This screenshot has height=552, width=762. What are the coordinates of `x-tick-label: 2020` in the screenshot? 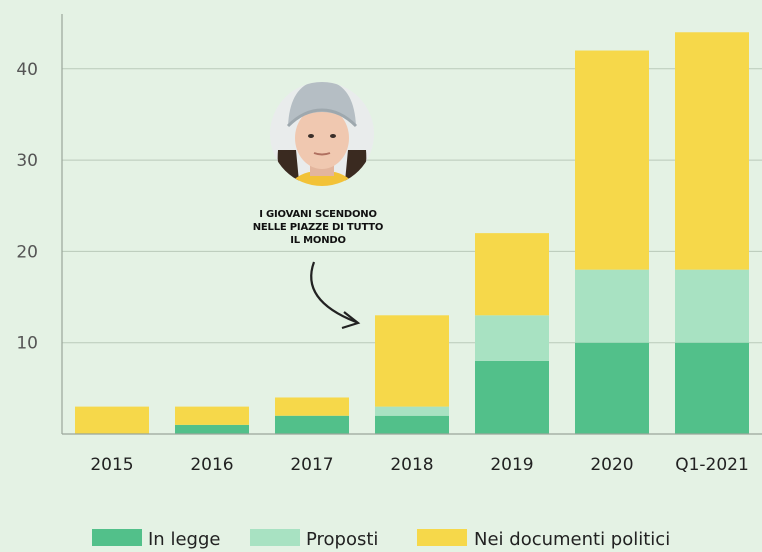 It's located at (611, 465).